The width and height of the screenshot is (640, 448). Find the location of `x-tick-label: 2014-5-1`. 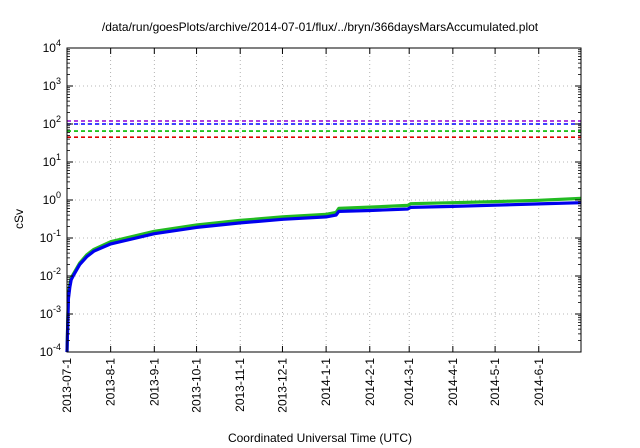

x-tick-label: 2014-5-1 is located at coordinates (495, 382).